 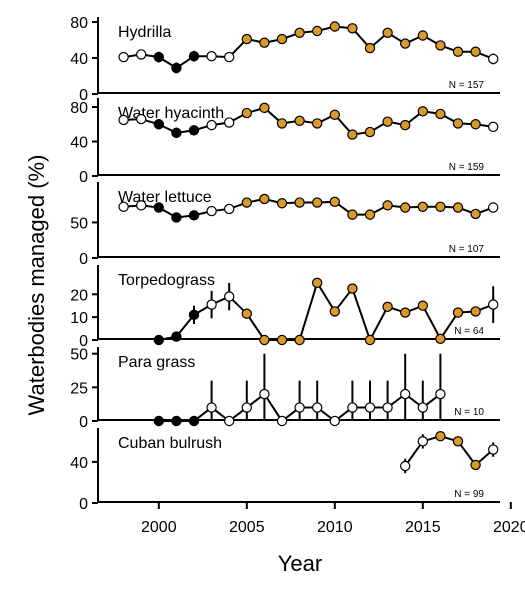 What do you see at coordinates (166, 280) in the screenshot?
I see `panel-label: Torpedograss` at bounding box center [166, 280].